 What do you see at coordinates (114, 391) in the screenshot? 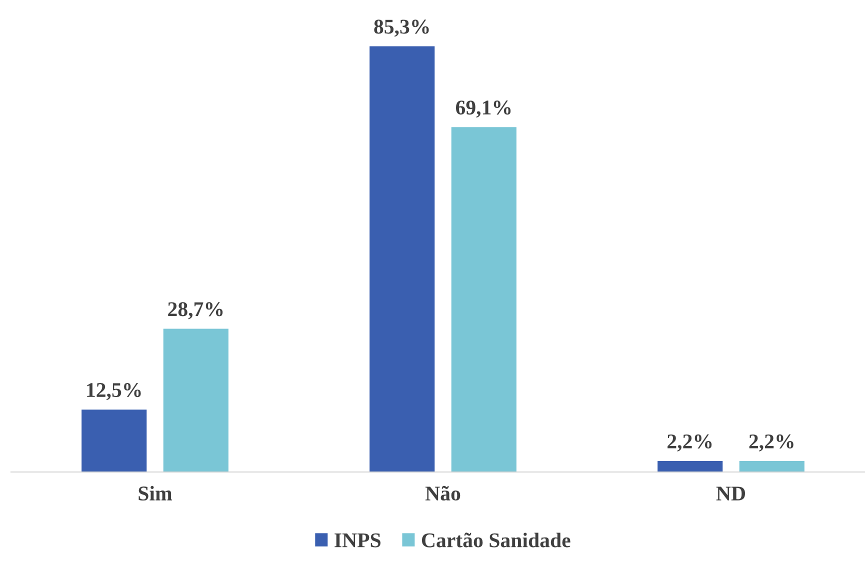
I see `data-label: 12,5%` at bounding box center [114, 391].